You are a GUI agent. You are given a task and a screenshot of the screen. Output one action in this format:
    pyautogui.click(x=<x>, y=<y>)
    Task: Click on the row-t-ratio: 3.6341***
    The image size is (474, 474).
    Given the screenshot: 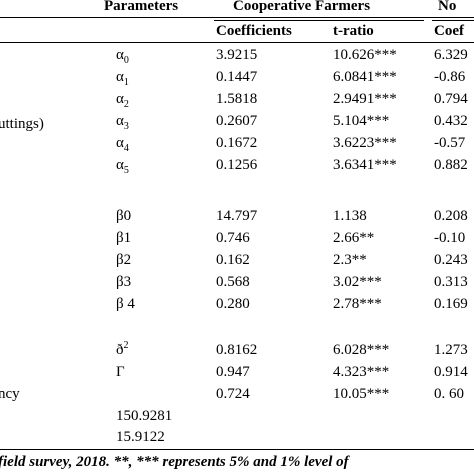 What is the action you would take?
    pyautogui.click(x=365, y=165)
    